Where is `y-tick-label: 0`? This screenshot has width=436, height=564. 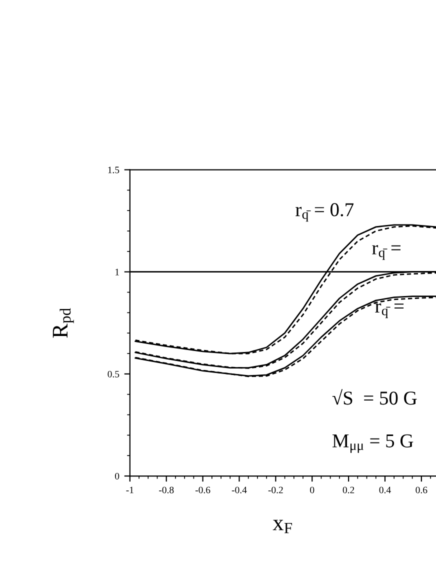 y-tick-label: 0 is located at coordinates (117, 476).